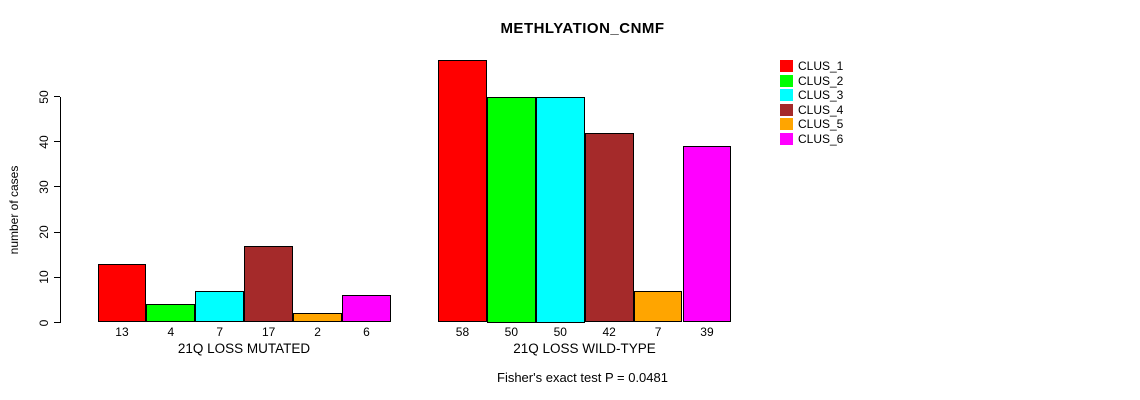 Image resolution: width=1140 pixels, height=400 pixels. Describe the element at coordinates (821, 66) in the screenshot. I see `legend-label: CLUS_1` at that location.